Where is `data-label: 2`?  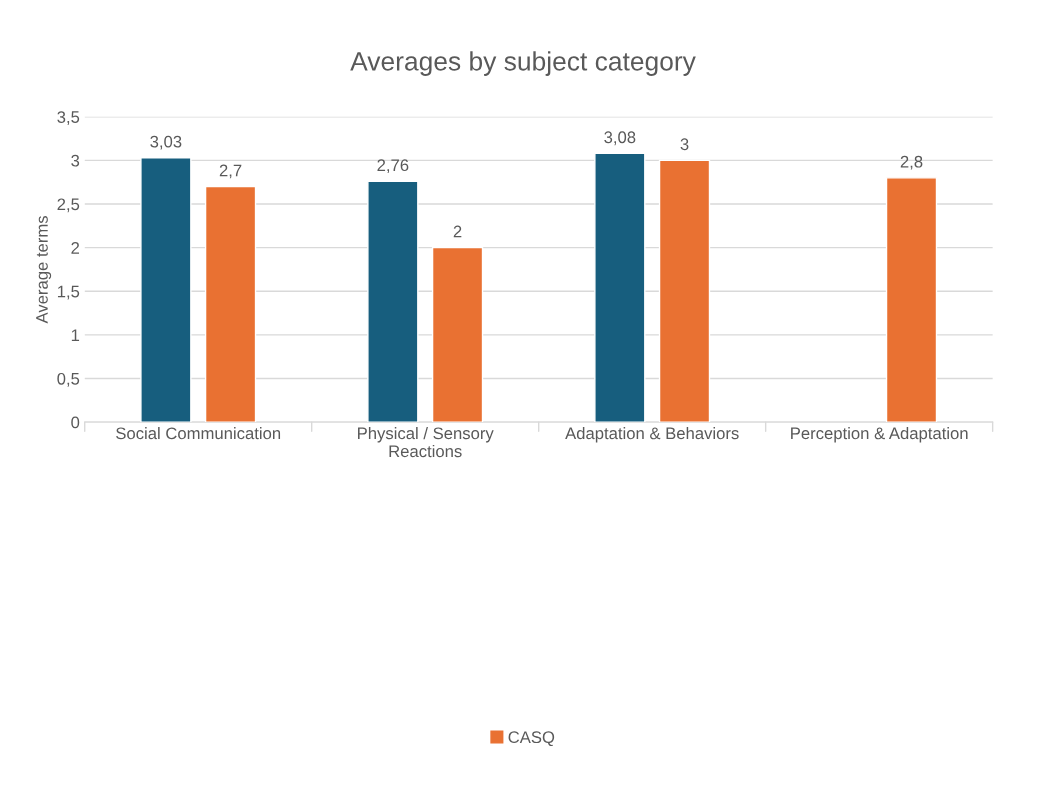
data-label: 2 is located at coordinates (457, 231).